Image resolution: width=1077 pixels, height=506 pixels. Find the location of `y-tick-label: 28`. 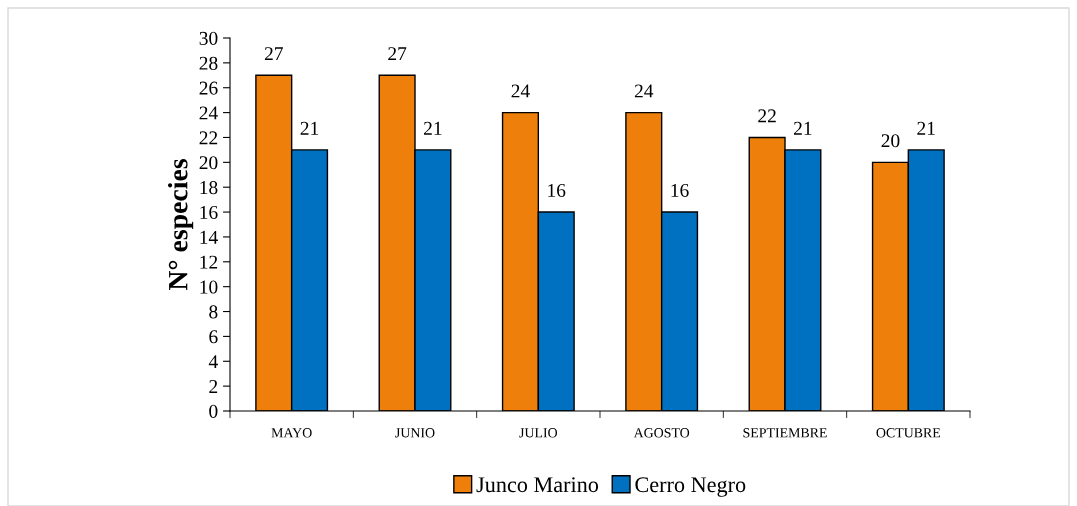

y-tick-label: 28 is located at coordinates (208, 63).